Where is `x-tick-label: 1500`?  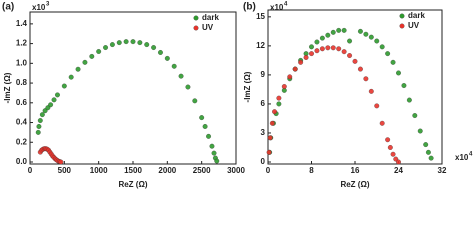 x-tick-label: 1500 is located at coordinates (133, 170).